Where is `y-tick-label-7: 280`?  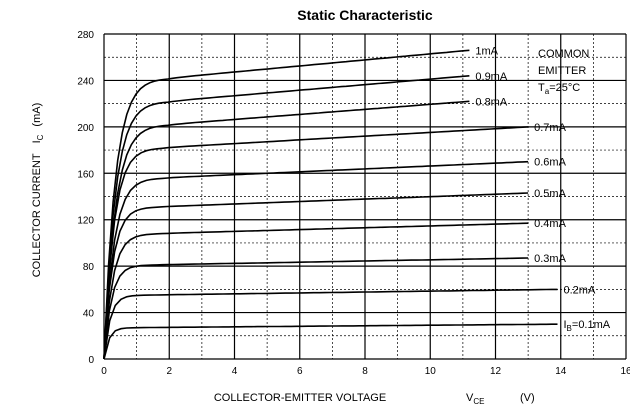
y-tick-label-7: 280 is located at coordinates (85, 35).